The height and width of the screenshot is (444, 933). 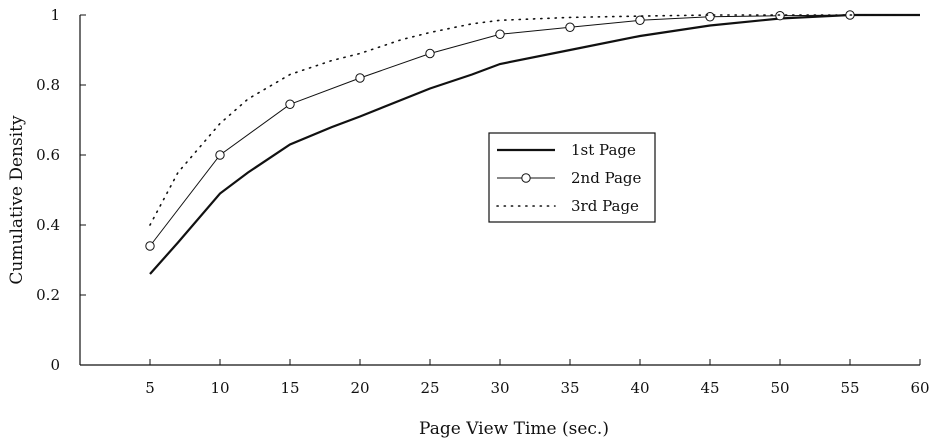 What do you see at coordinates (919, 388) in the screenshot?
I see `x-tick-label: 60` at bounding box center [919, 388].